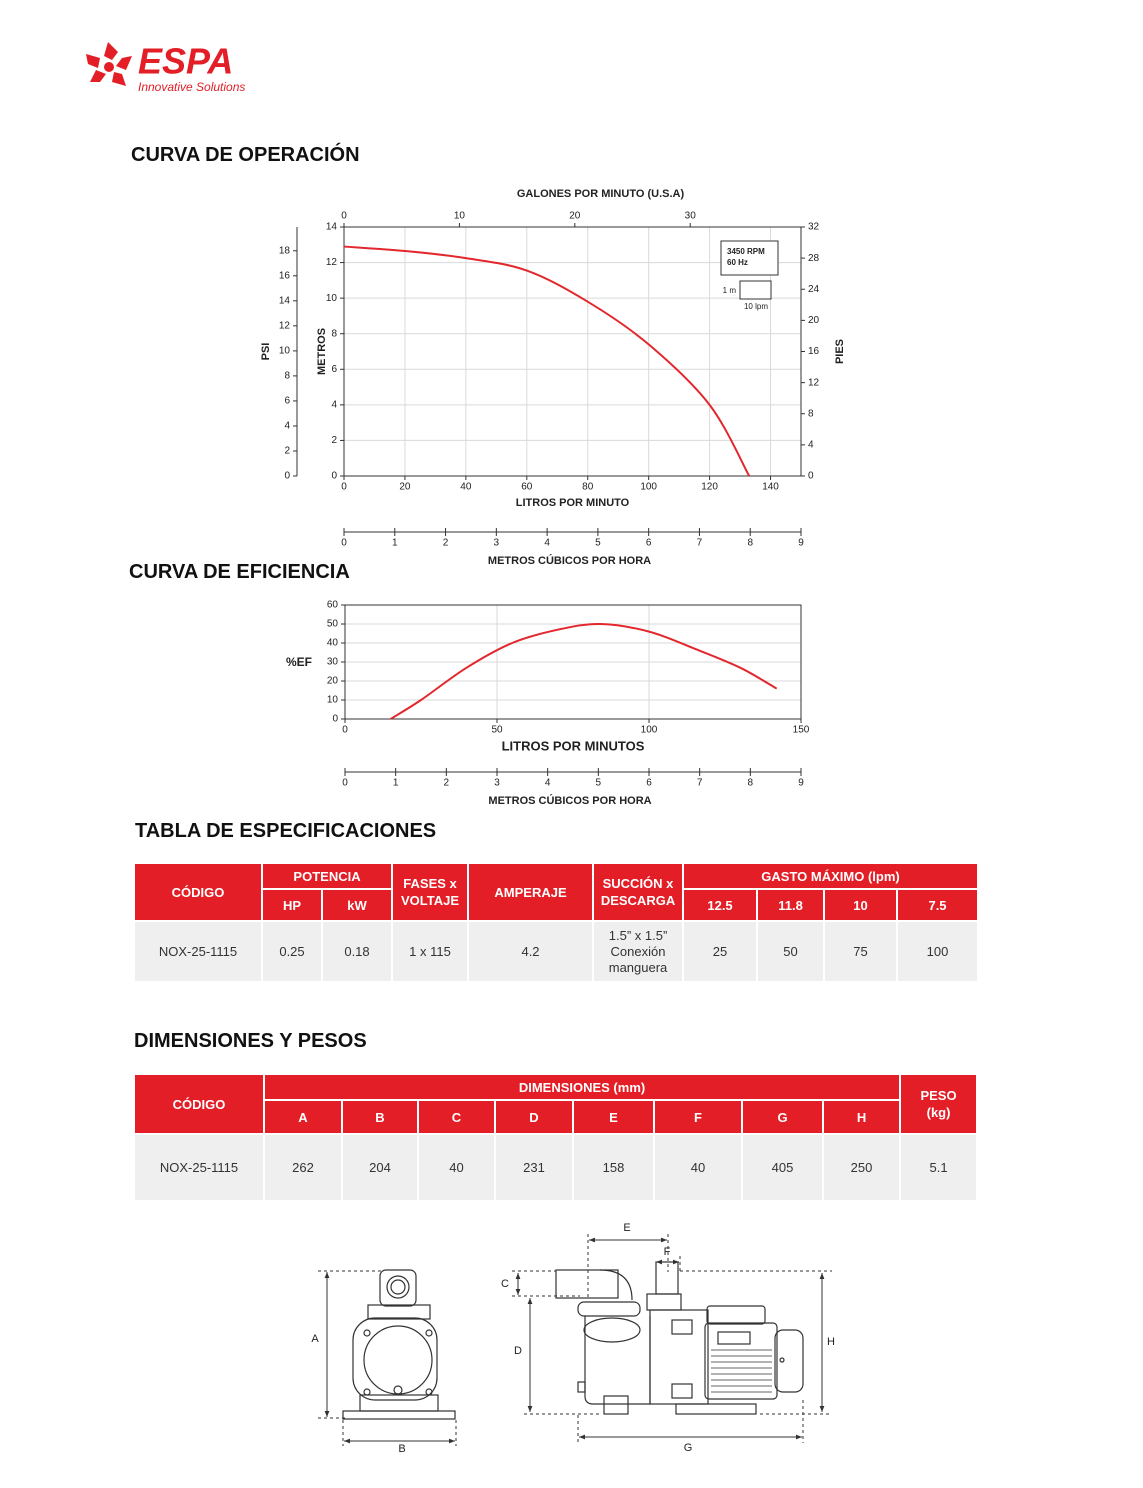  I want to click on cell: 0.18, so click(357, 951).